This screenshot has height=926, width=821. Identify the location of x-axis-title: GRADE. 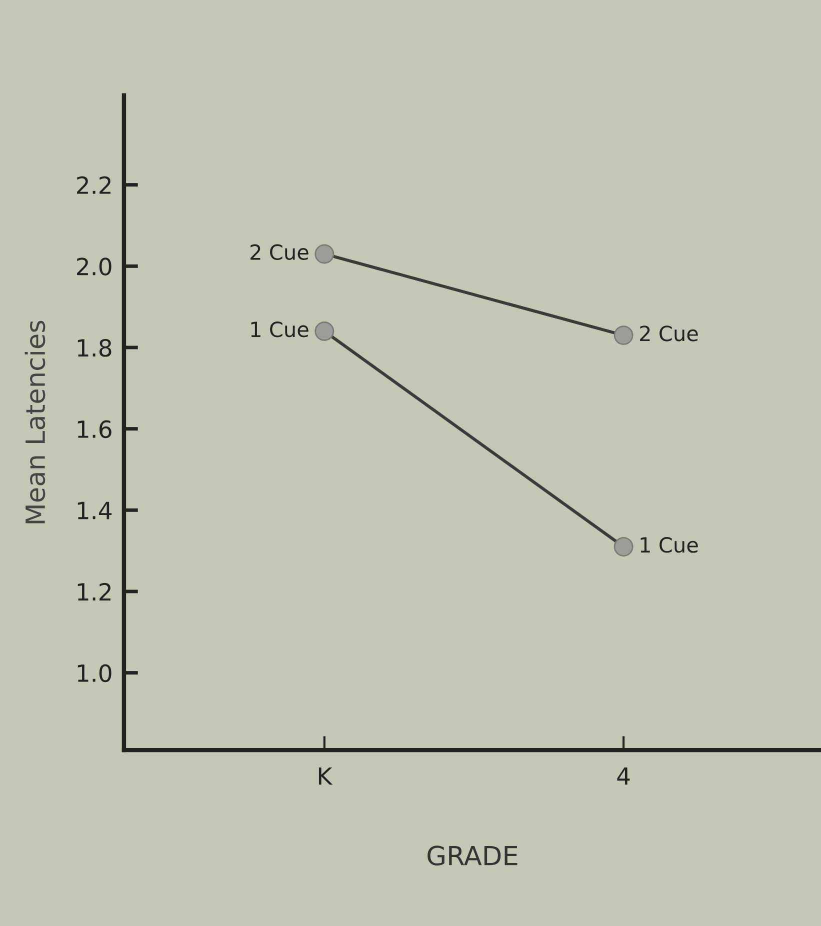
(473, 856).